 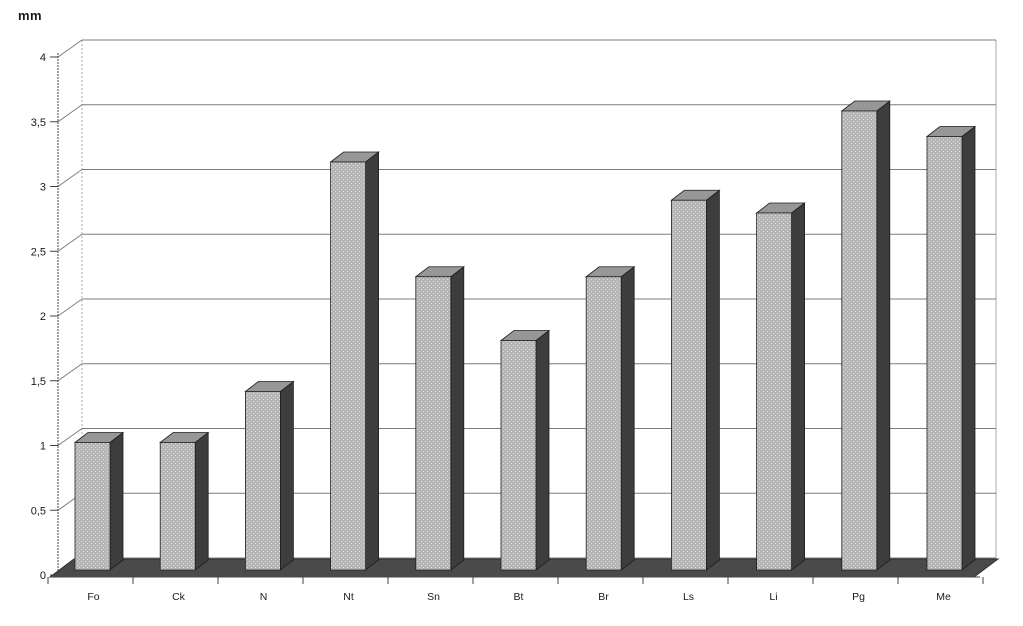 What do you see at coordinates (38, 511) in the screenshot?
I see `y-tick-label: 0,5` at bounding box center [38, 511].